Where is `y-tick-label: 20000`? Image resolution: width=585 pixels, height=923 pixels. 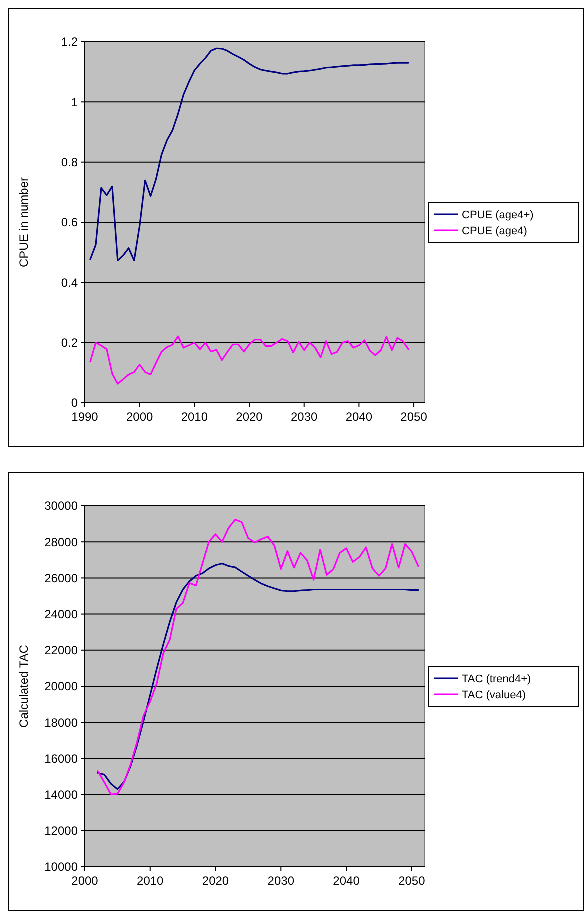 y-tick-label: 20000 is located at coordinates (61, 687).